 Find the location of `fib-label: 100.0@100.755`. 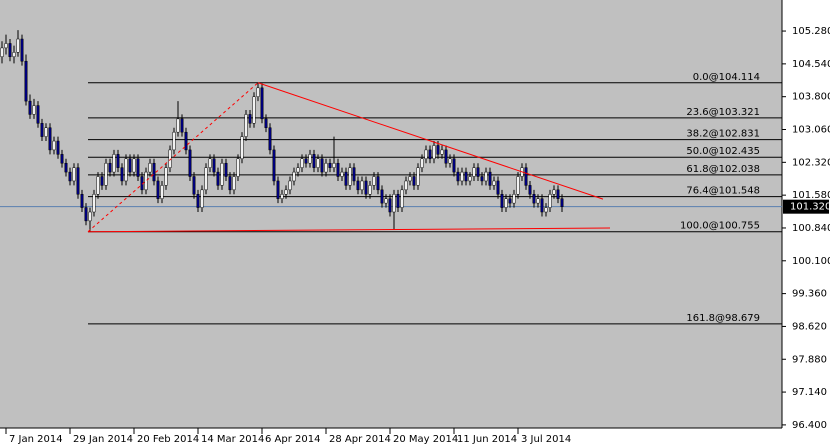

fib-label: 100.0@100.755 is located at coordinates (720, 226).